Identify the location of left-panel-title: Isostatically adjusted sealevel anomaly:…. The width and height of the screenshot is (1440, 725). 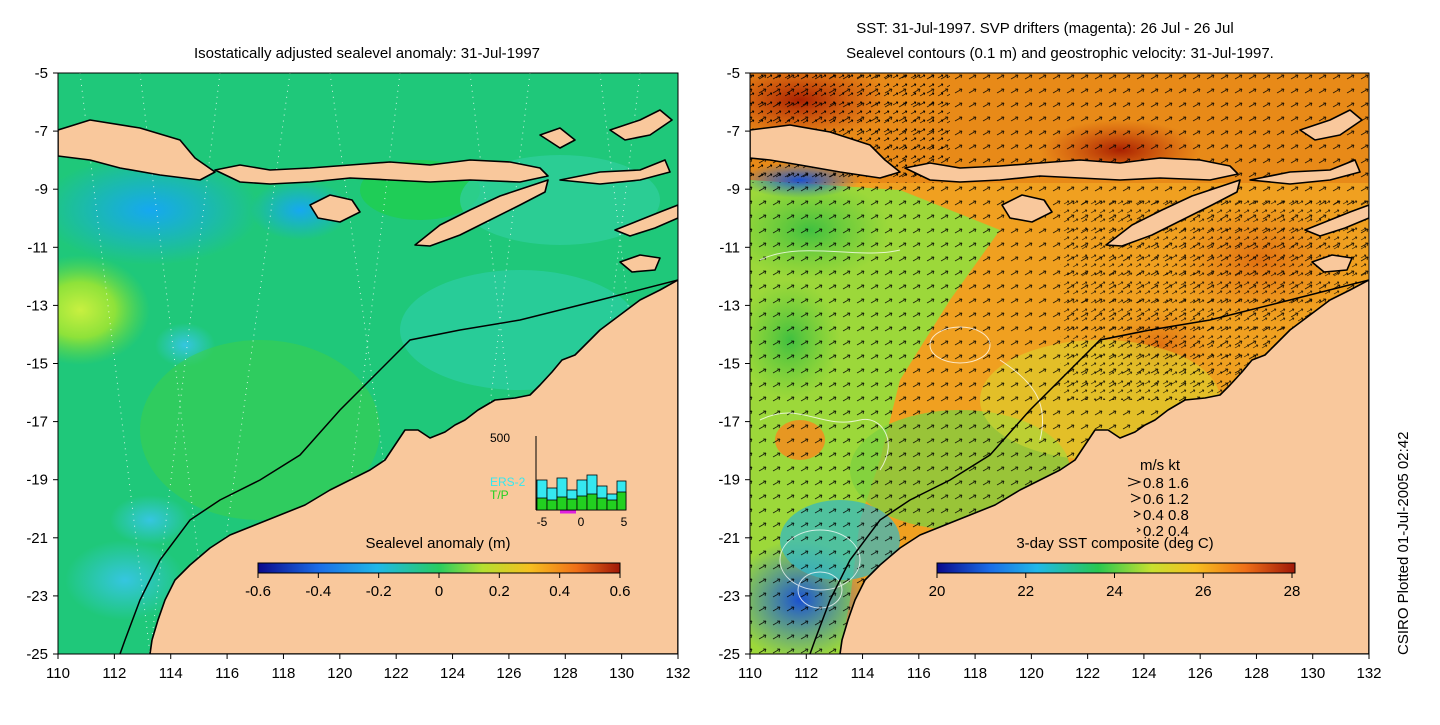
(367, 53).